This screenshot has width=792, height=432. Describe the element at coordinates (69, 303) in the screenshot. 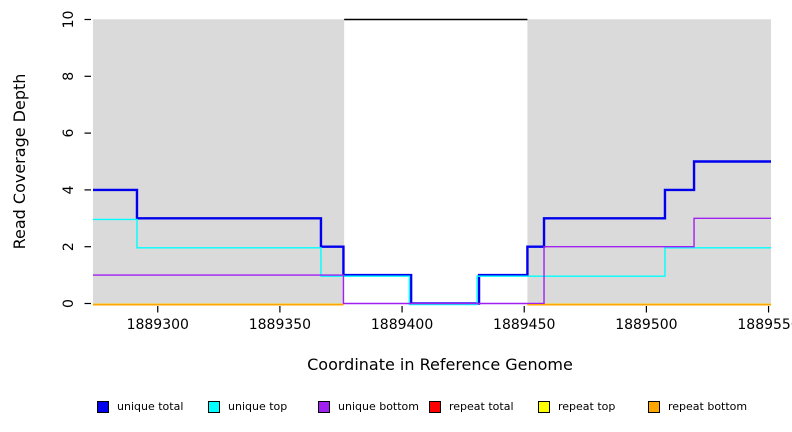

I see `y-tick-label: 0` at that location.